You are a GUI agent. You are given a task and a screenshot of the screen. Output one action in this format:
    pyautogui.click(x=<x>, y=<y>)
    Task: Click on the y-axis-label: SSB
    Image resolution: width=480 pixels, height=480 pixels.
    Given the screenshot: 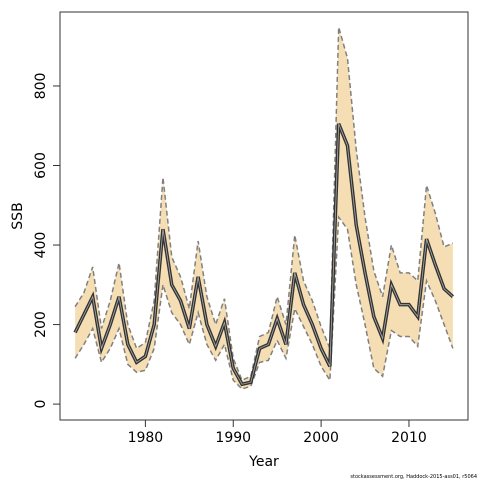 What is the action you would take?
    pyautogui.click(x=18, y=215)
    